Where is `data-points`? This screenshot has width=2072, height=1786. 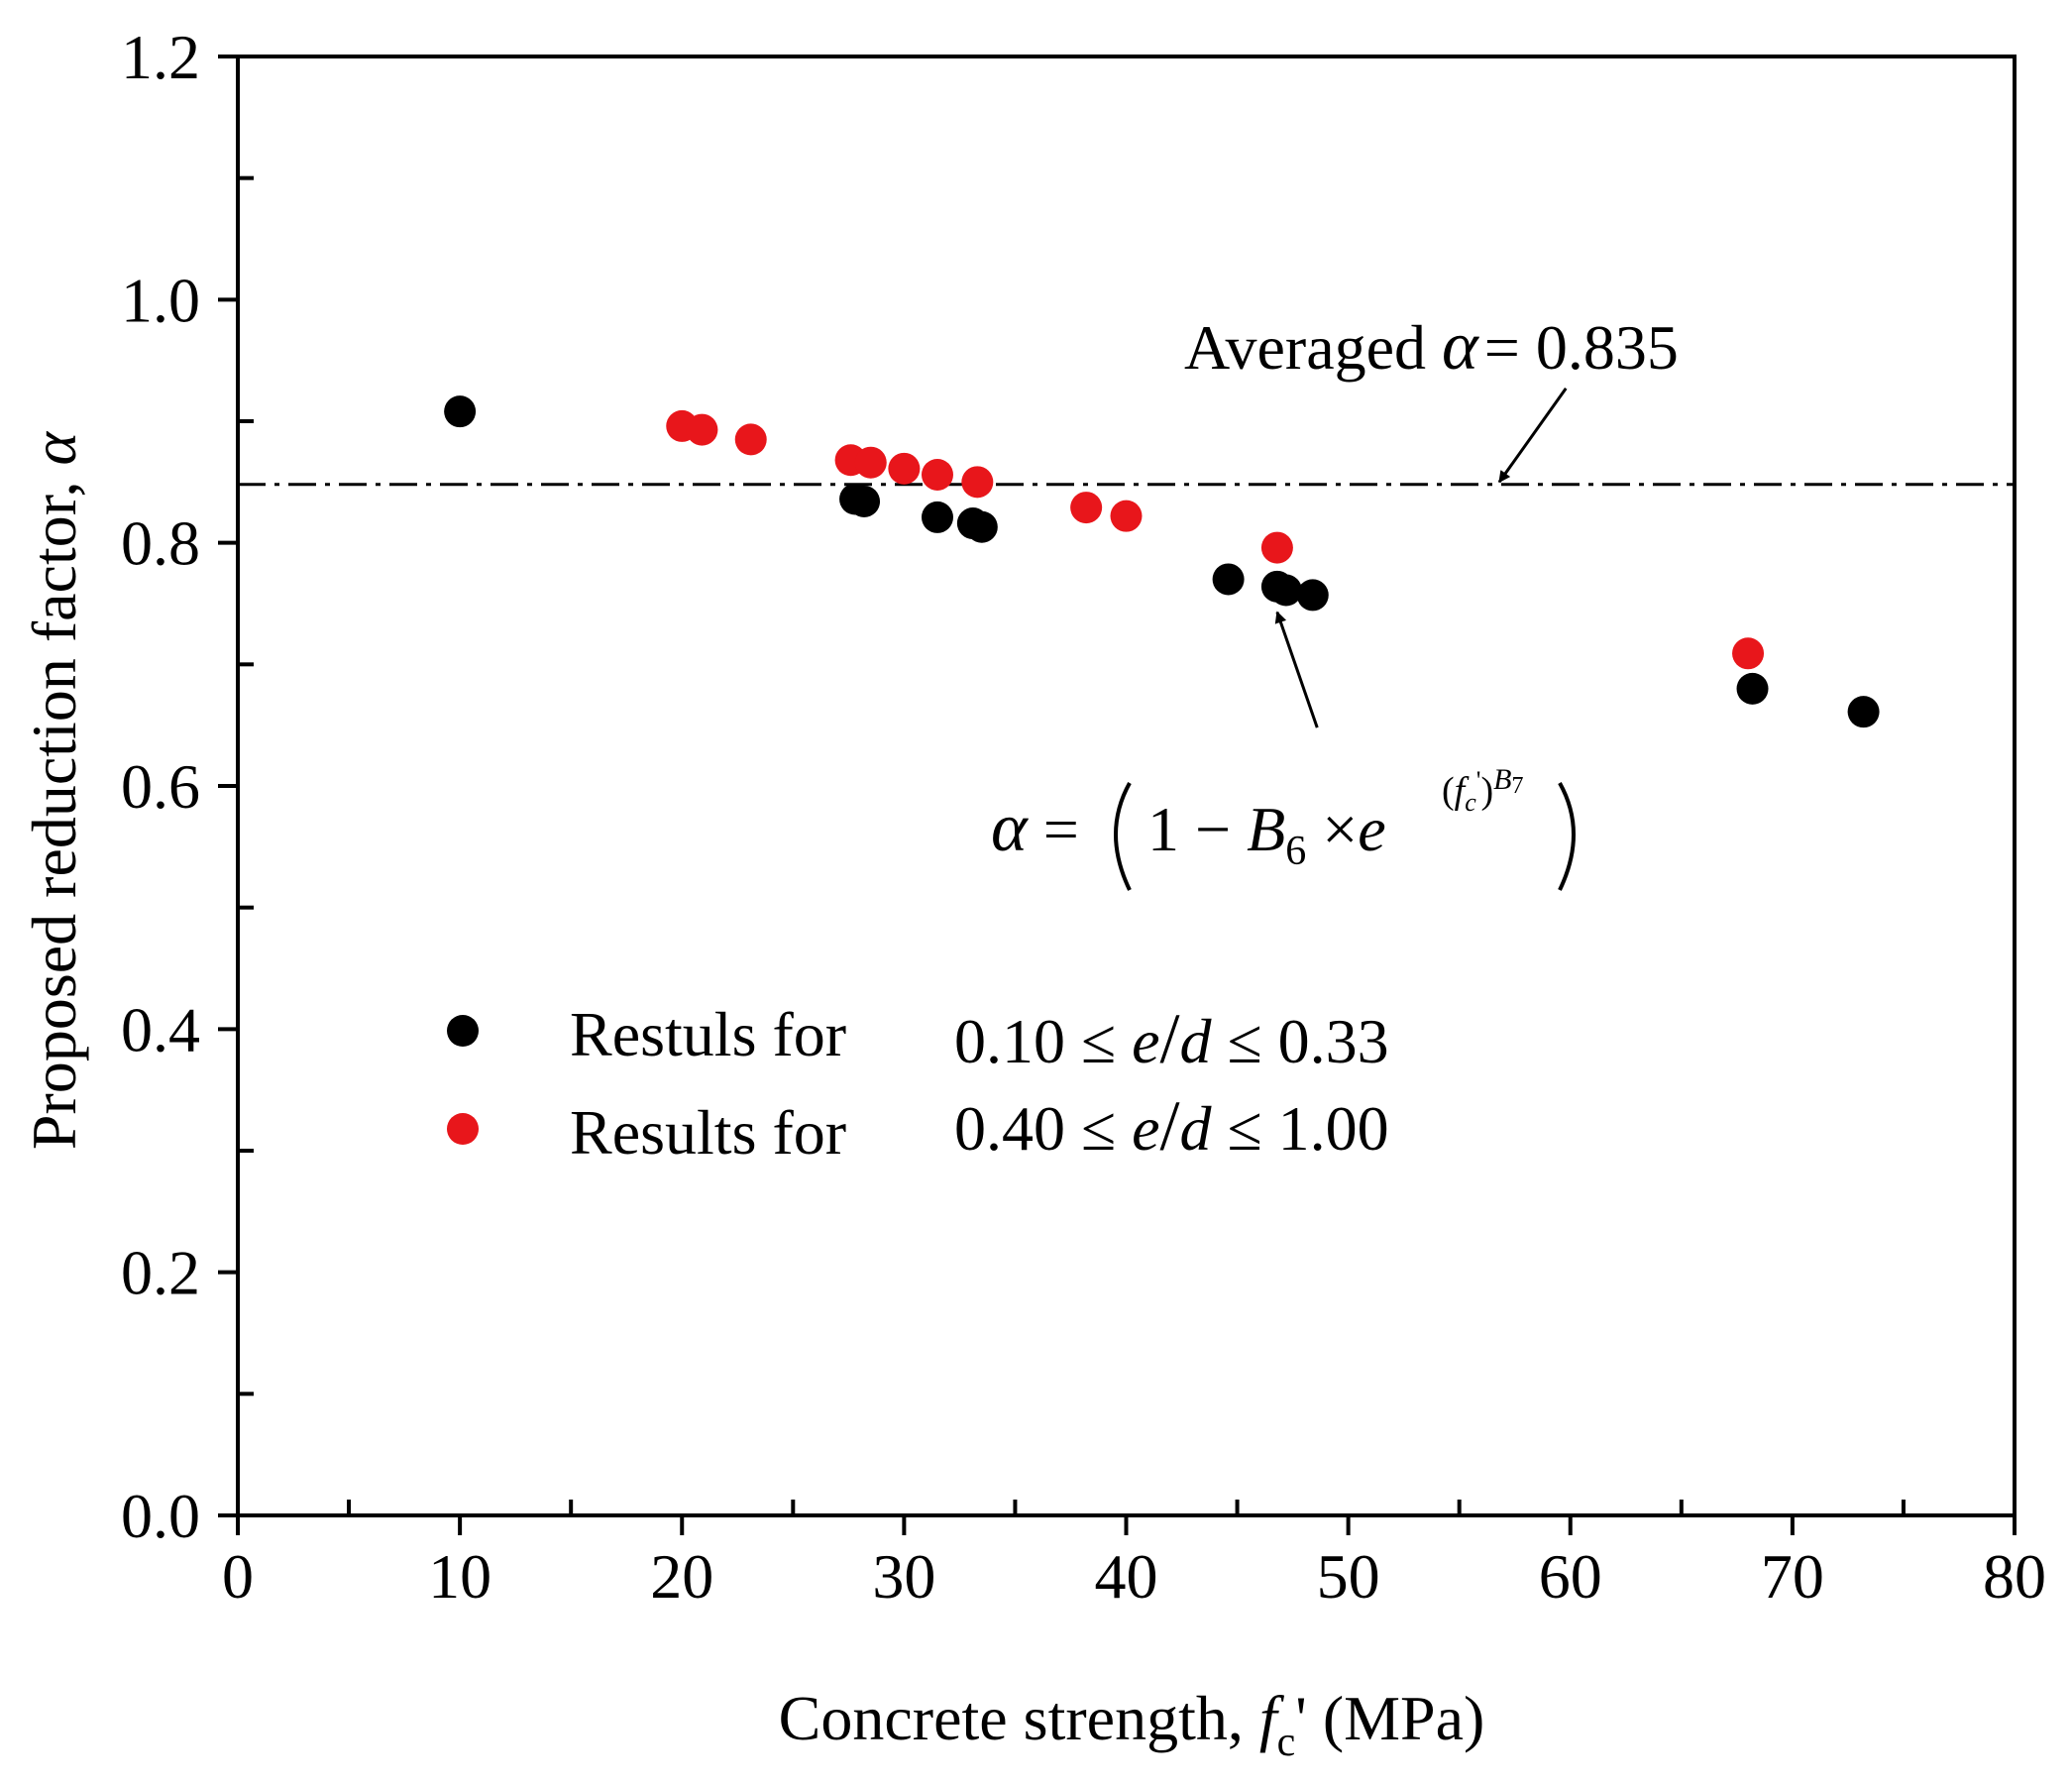
data-points is located at coordinates (1162, 561).